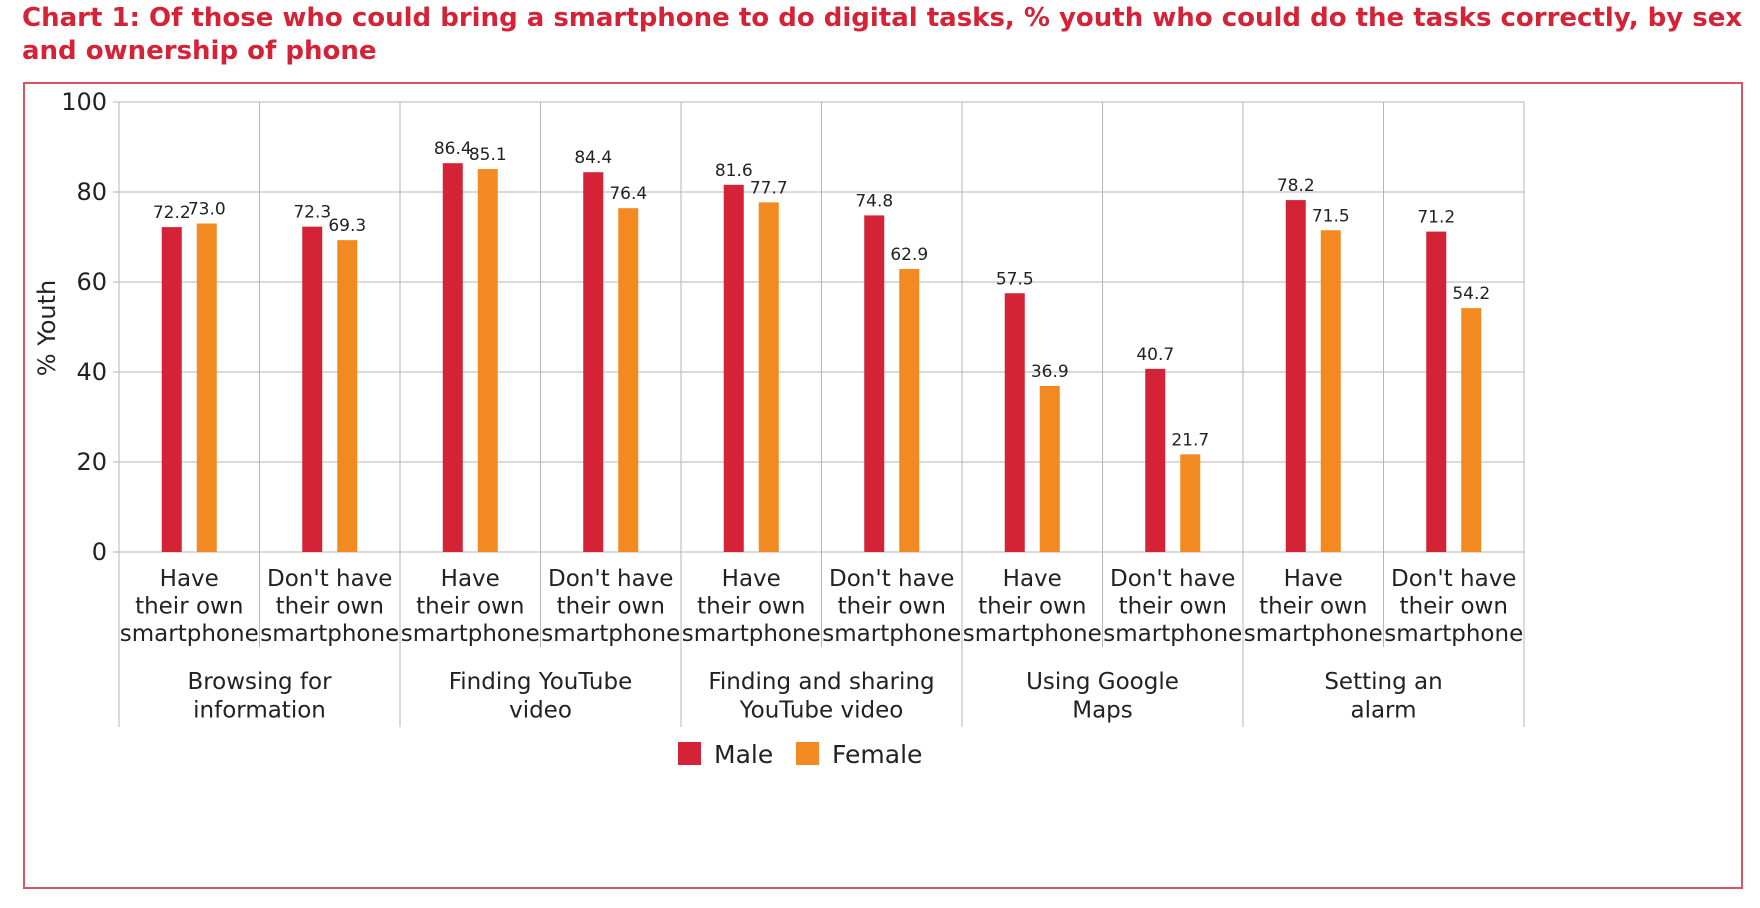 Image resolution: width=1760 pixels, height=908 pixels. What do you see at coordinates (821, 682) in the screenshot?
I see `group-label: Finding and sharing` at bounding box center [821, 682].